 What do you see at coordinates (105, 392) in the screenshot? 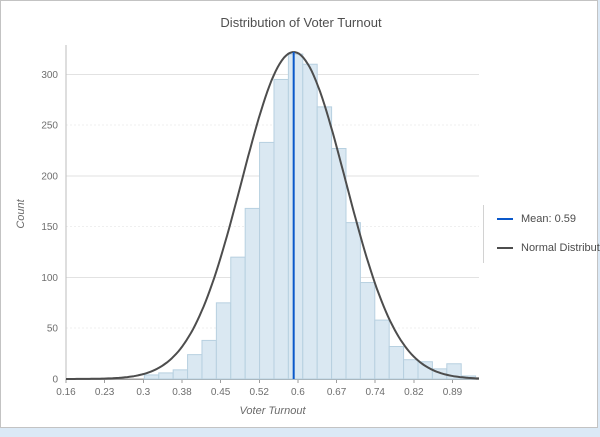
I see `x-tick-label: 0.23` at bounding box center [105, 392].